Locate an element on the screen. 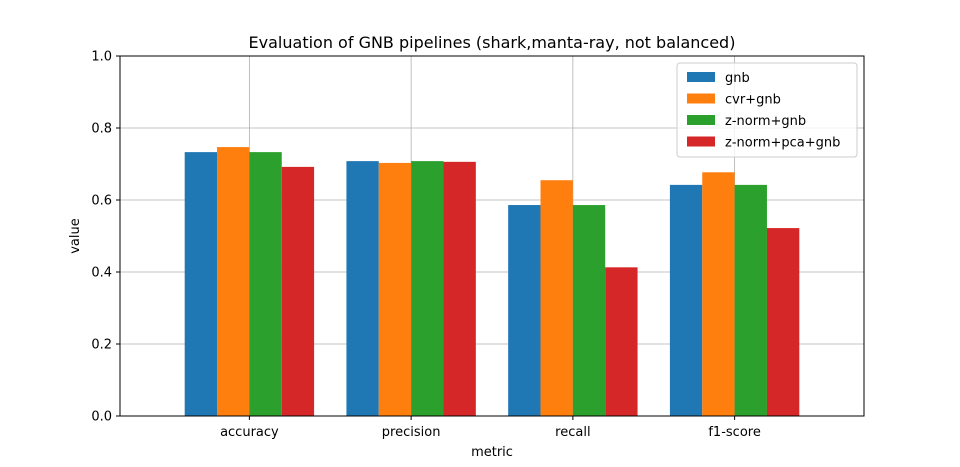  bar-gnb-precision is located at coordinates (362, 288).